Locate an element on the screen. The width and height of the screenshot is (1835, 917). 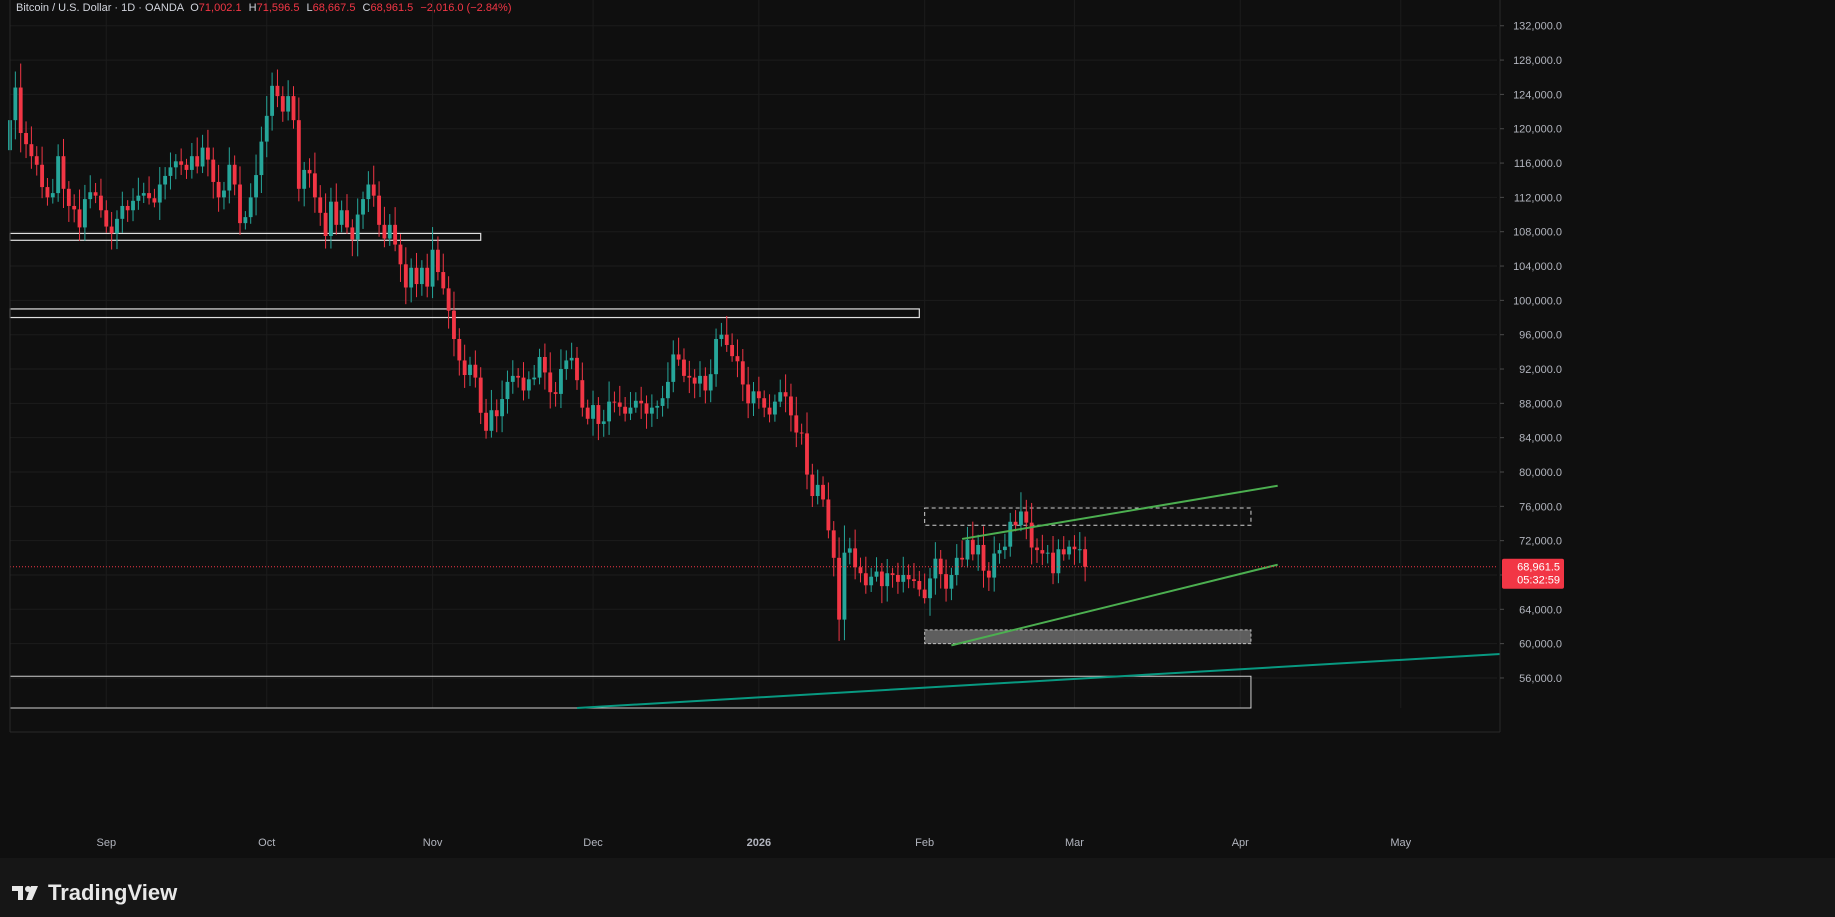
high-value: 71,596.5 is located at coordinates (278, 8).